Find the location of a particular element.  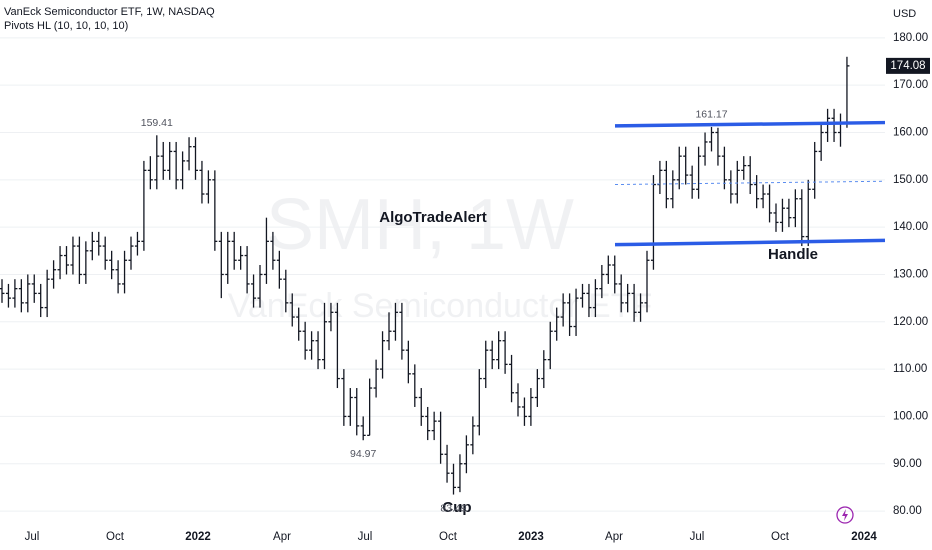

chart-title: VanEck Semiconductor ETF, 1W, NASDAQ is located at coordinates (109, 12).